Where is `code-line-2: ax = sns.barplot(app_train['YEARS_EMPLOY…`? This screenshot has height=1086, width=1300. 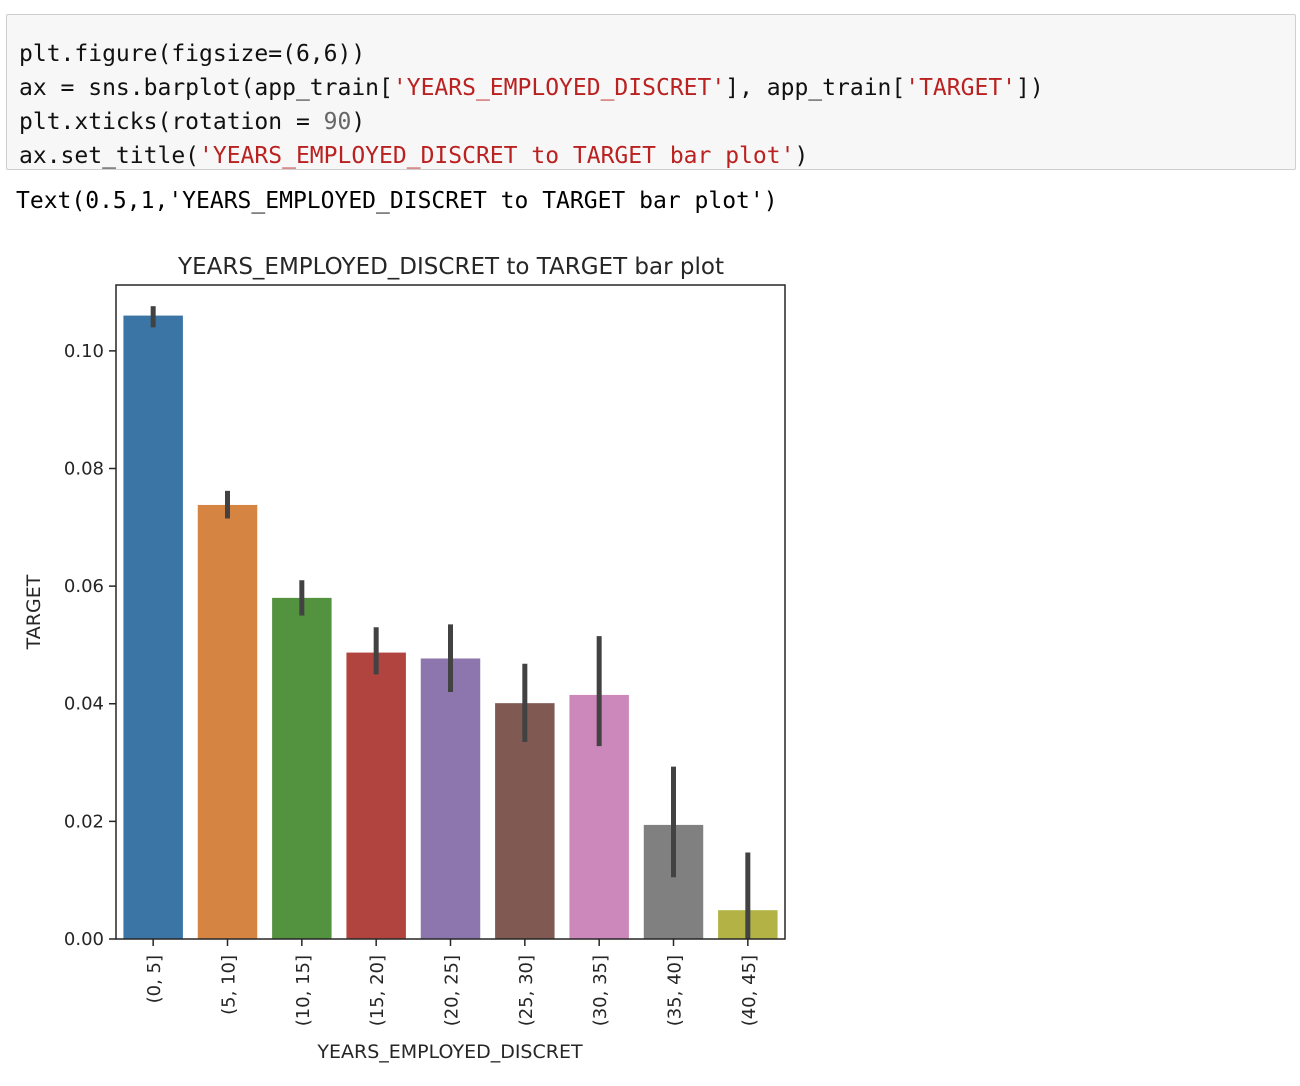
code-line-2: ax = sns.barplot(app_train['YEARS_EMPLOY… is located at coordinates (531, 88).